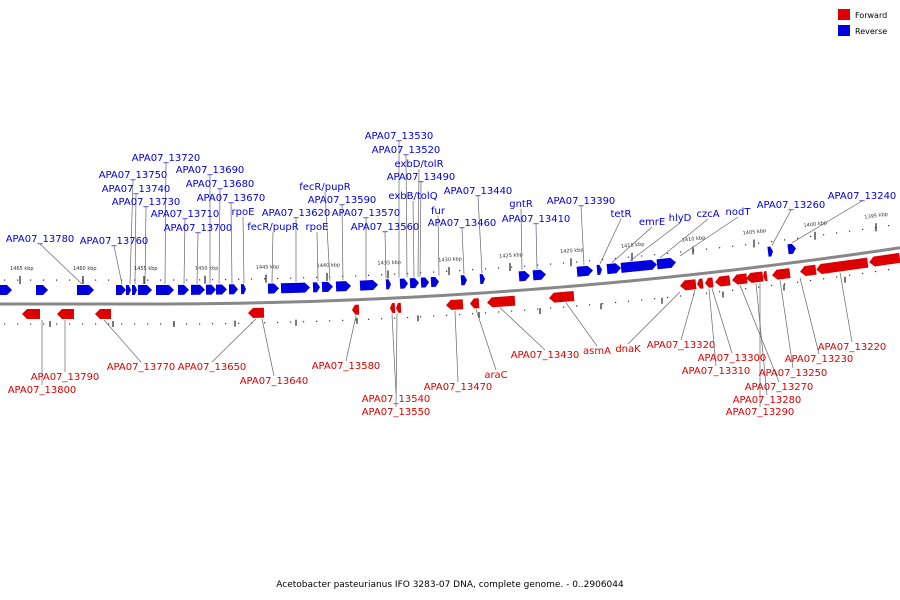 This screenshot has height=600, width=900. I want to click on reverse-gene-label: APA07_13680, so click(220, 184).